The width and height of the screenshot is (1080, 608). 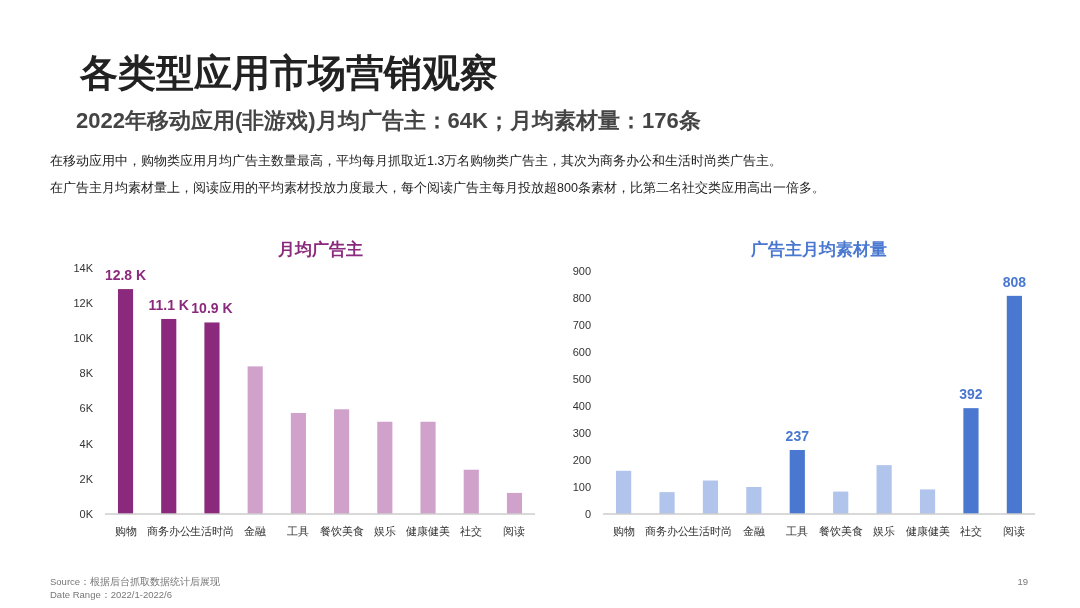 I want to click on y-tick-label: 8K, so click(x=86, y=373).